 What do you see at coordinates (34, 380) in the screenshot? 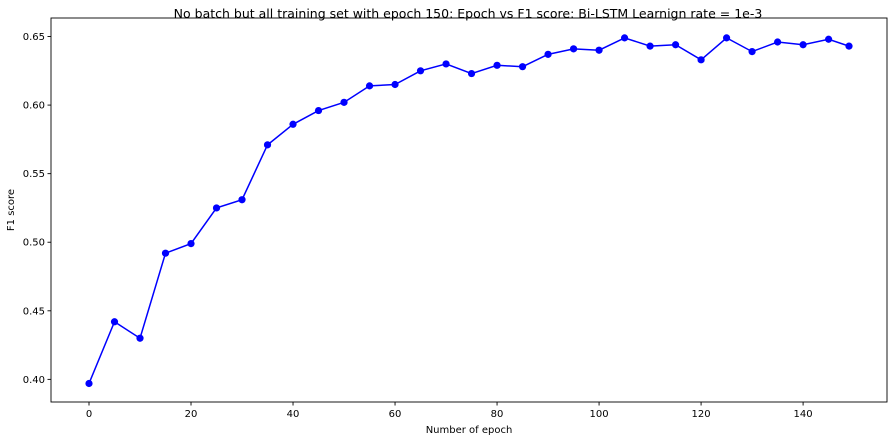
I see `y-tick-label: 0.40` at bounding box center [34, 380].